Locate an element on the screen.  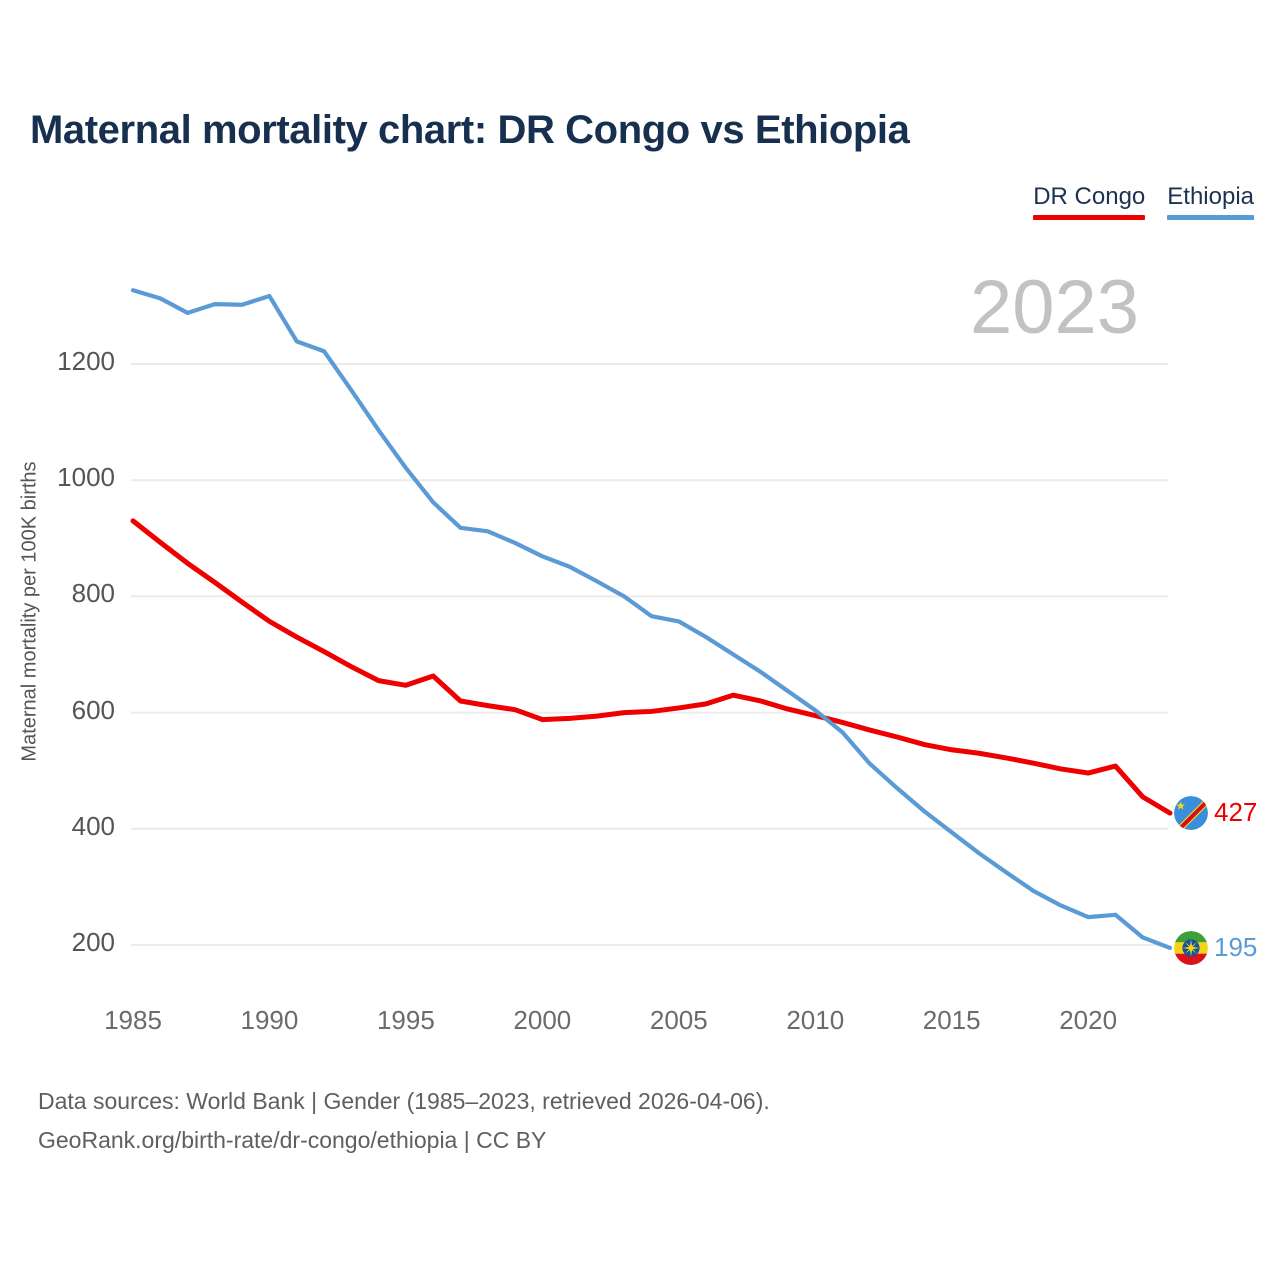
x-tick-label: 2005 is located at coordinates (678, 1020).